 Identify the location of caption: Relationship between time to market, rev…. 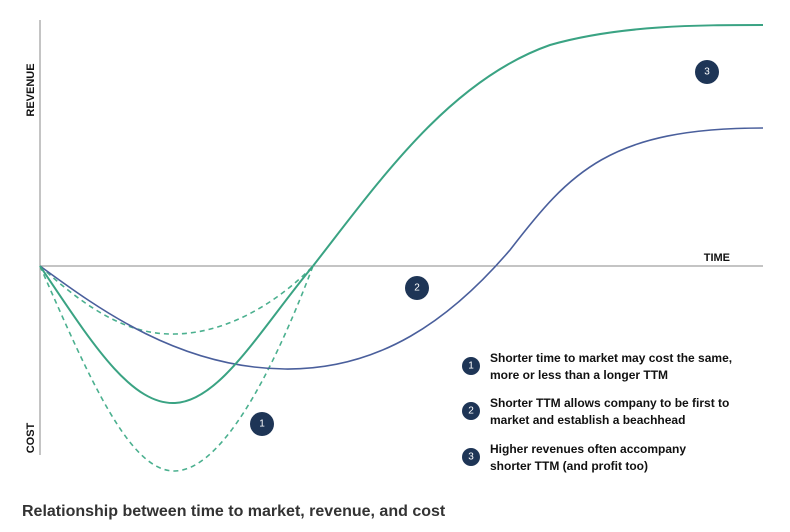
(234, 511).